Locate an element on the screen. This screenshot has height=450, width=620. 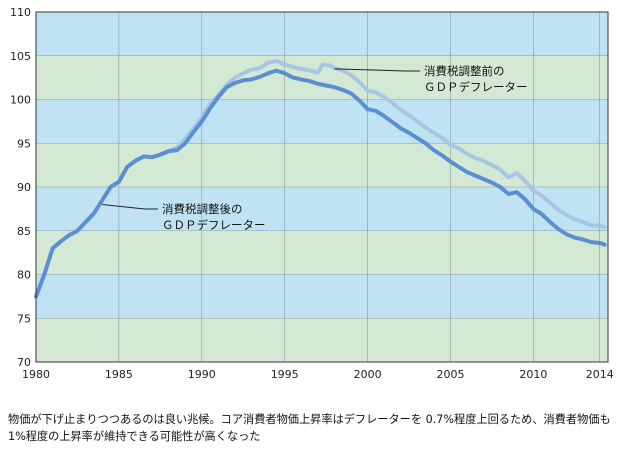
y-axis-ticks: 70 75 80 85 90 95 100 105 110 is located at coordinates (20, 187).